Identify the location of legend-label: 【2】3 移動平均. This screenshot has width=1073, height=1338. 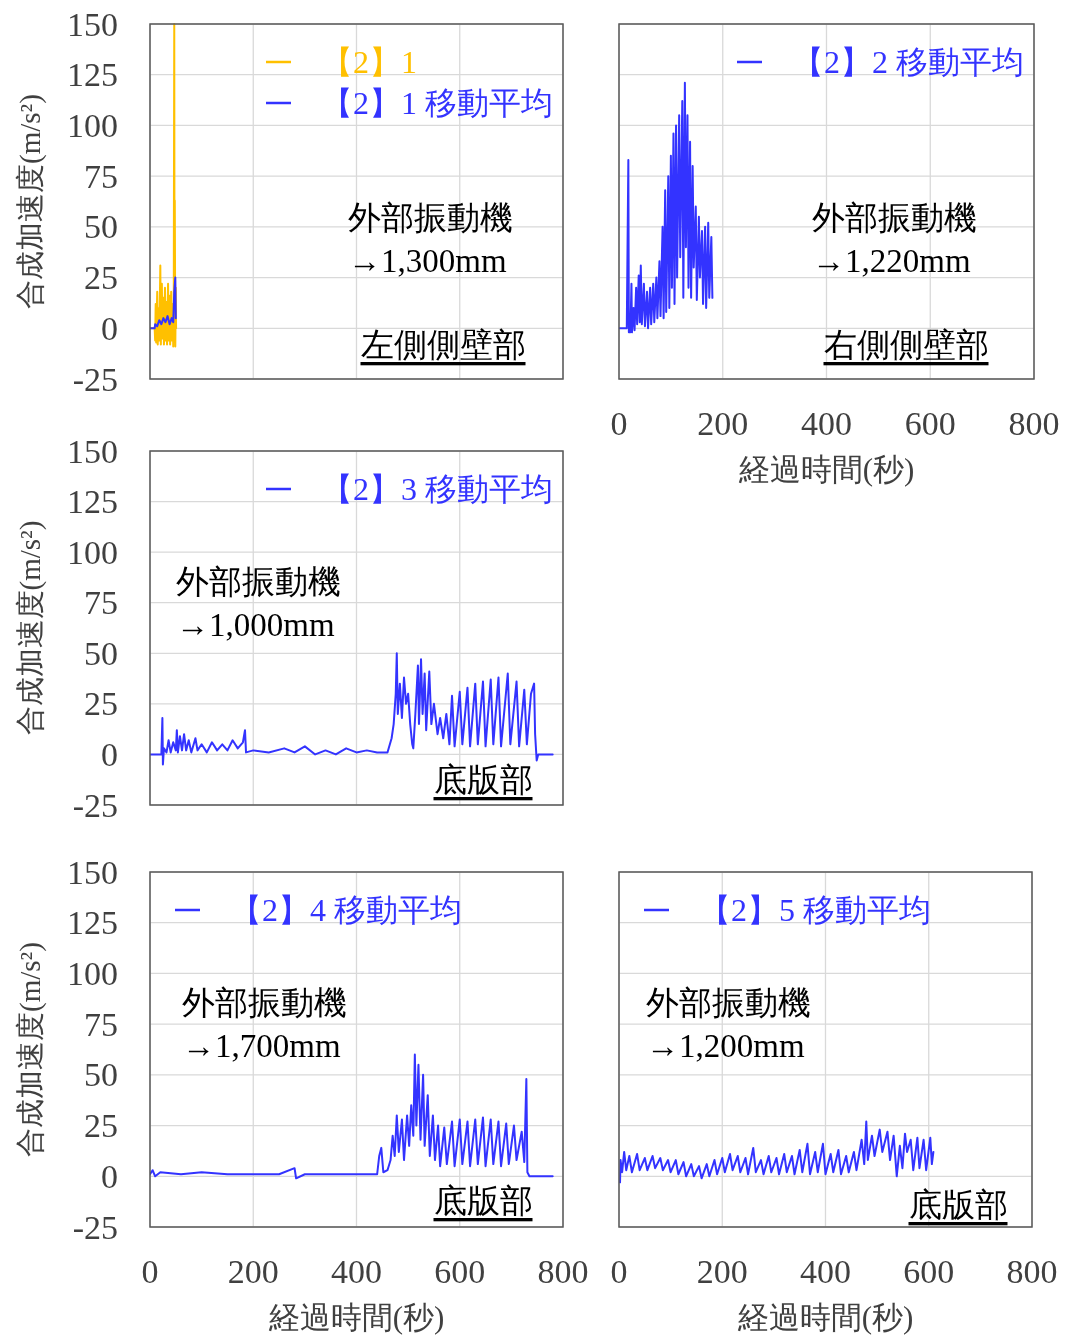
(437, 489).